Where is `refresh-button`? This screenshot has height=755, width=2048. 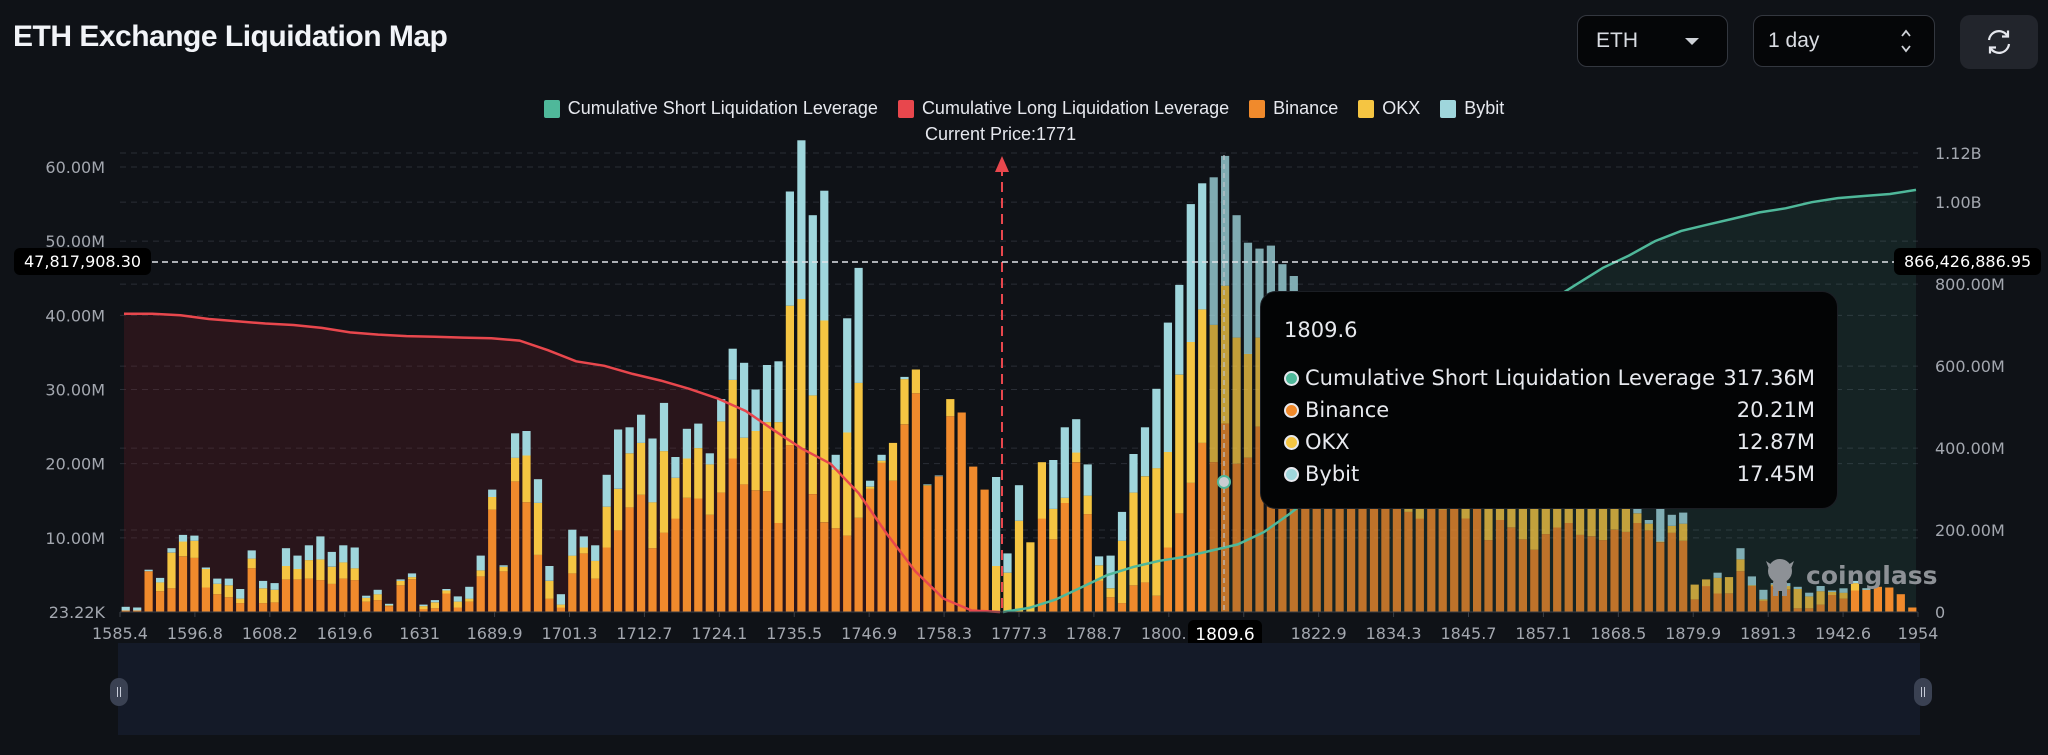 refresh-button is located at coordinates (1999, 42).